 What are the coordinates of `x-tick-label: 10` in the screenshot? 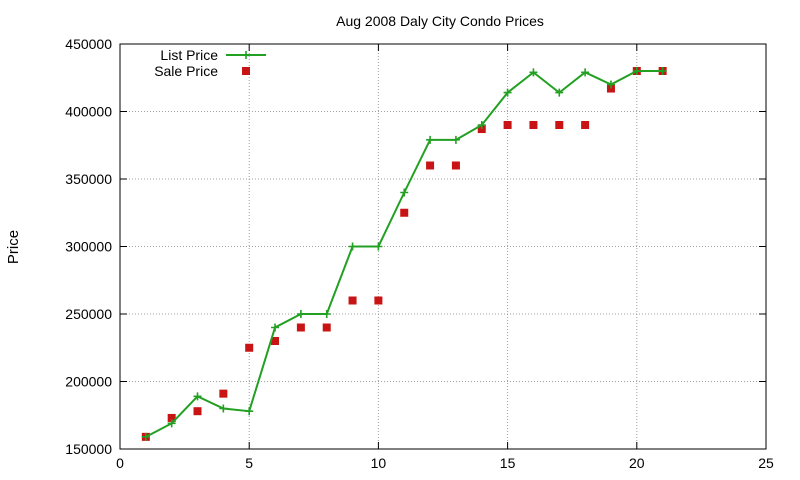 It's located at (379, 463).